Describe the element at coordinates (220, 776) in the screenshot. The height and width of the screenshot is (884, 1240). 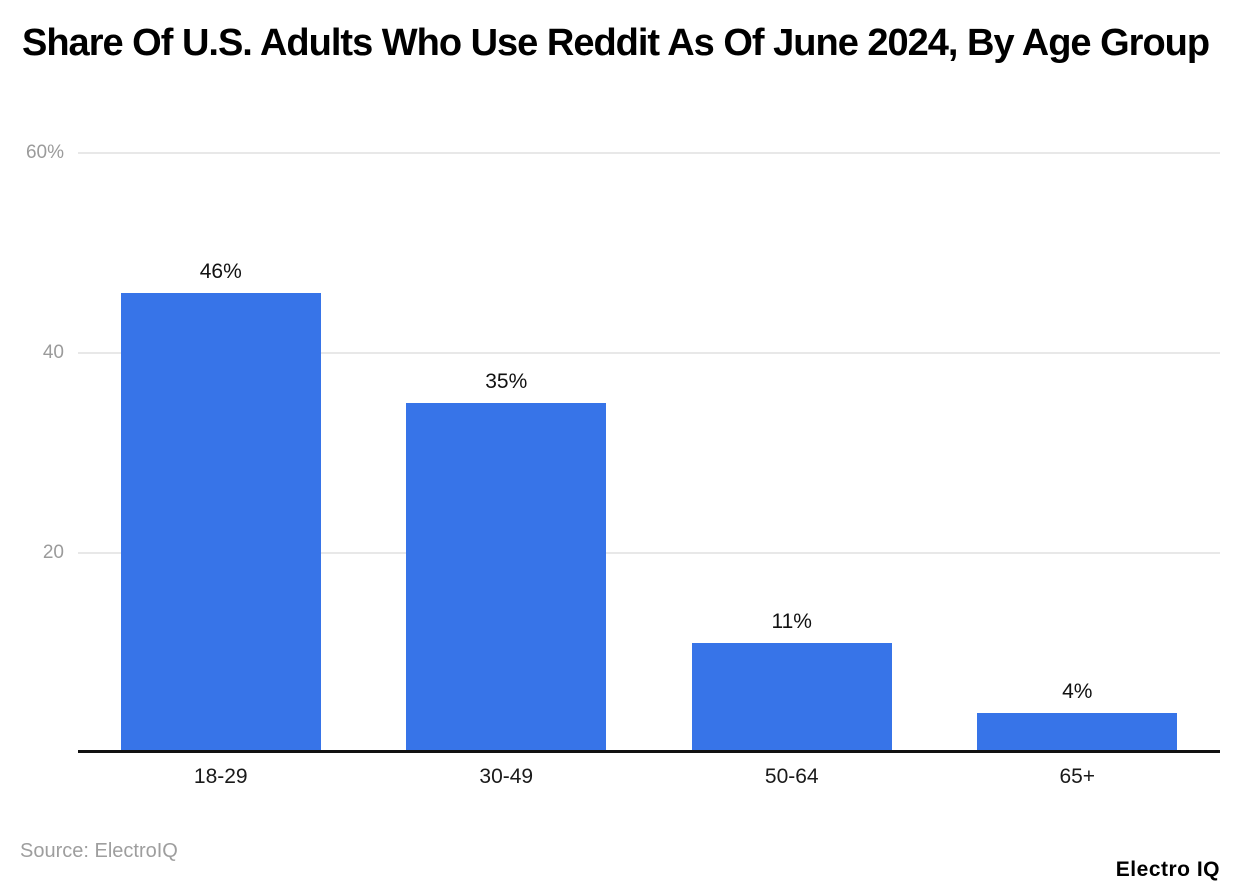
I see `x-category-label-18-29: 18-29` at that location.